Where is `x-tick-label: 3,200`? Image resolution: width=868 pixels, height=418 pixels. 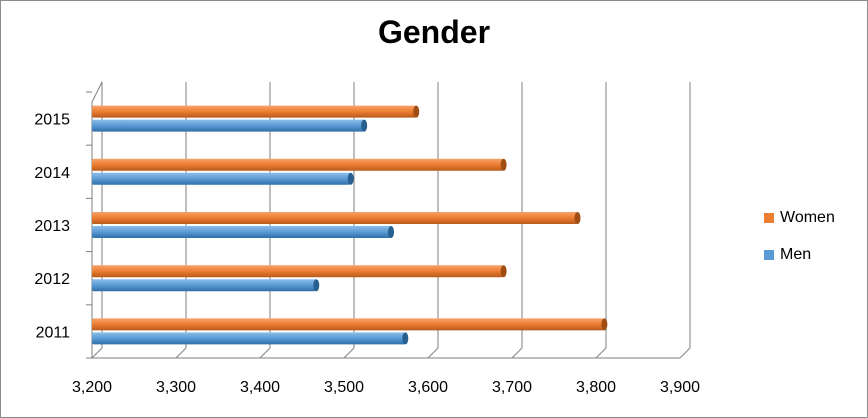 x-tick-label: 3,200 is located at coordinates (92, 387).